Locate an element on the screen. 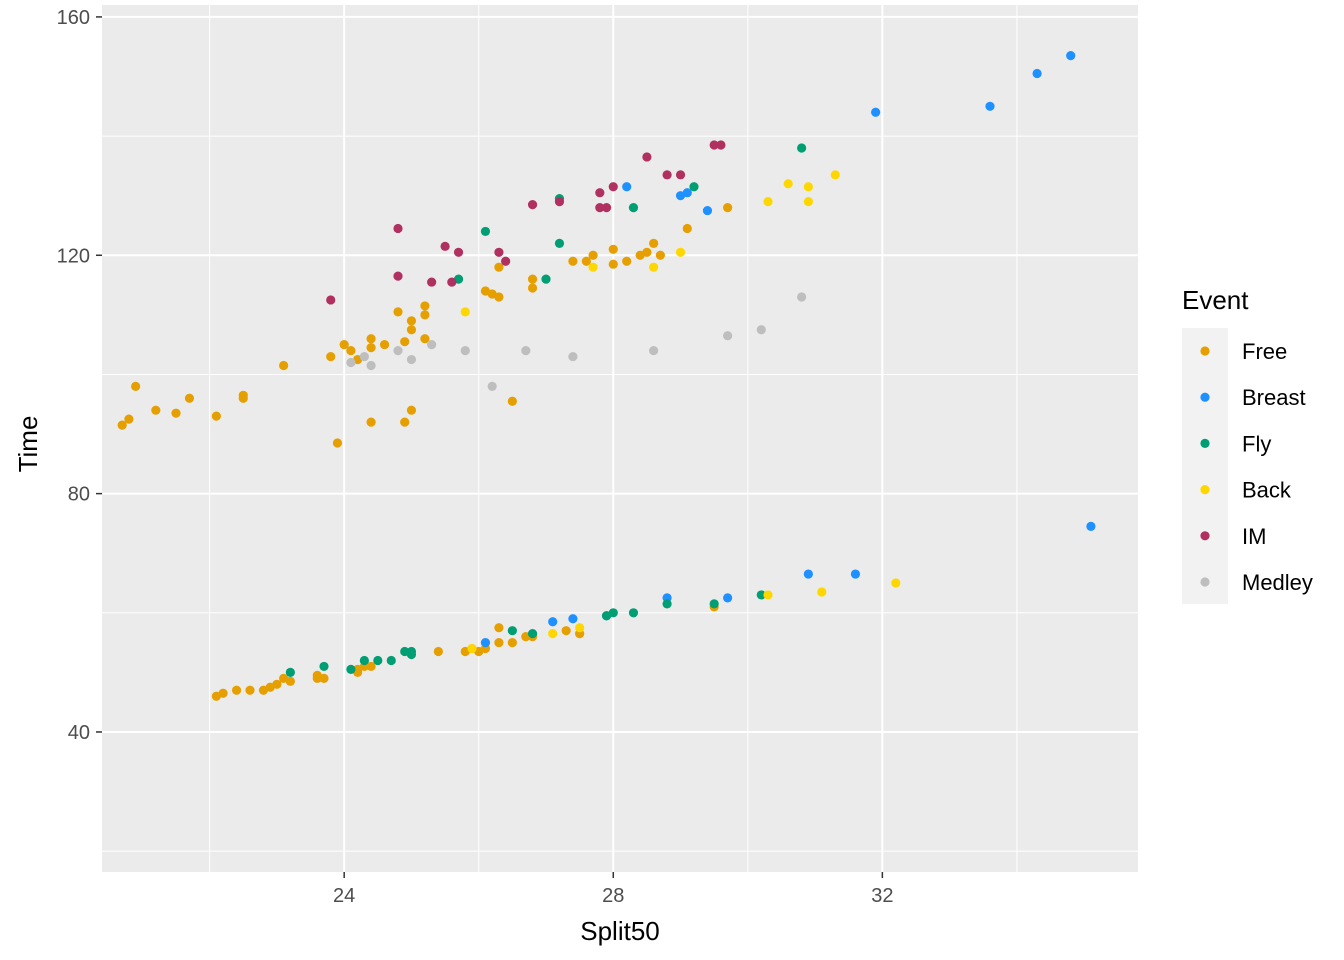 This screenshot has width=1344, height=960. legend: Event Free Breast Fly Back IM Medley is located at coordinates (1247, 444).